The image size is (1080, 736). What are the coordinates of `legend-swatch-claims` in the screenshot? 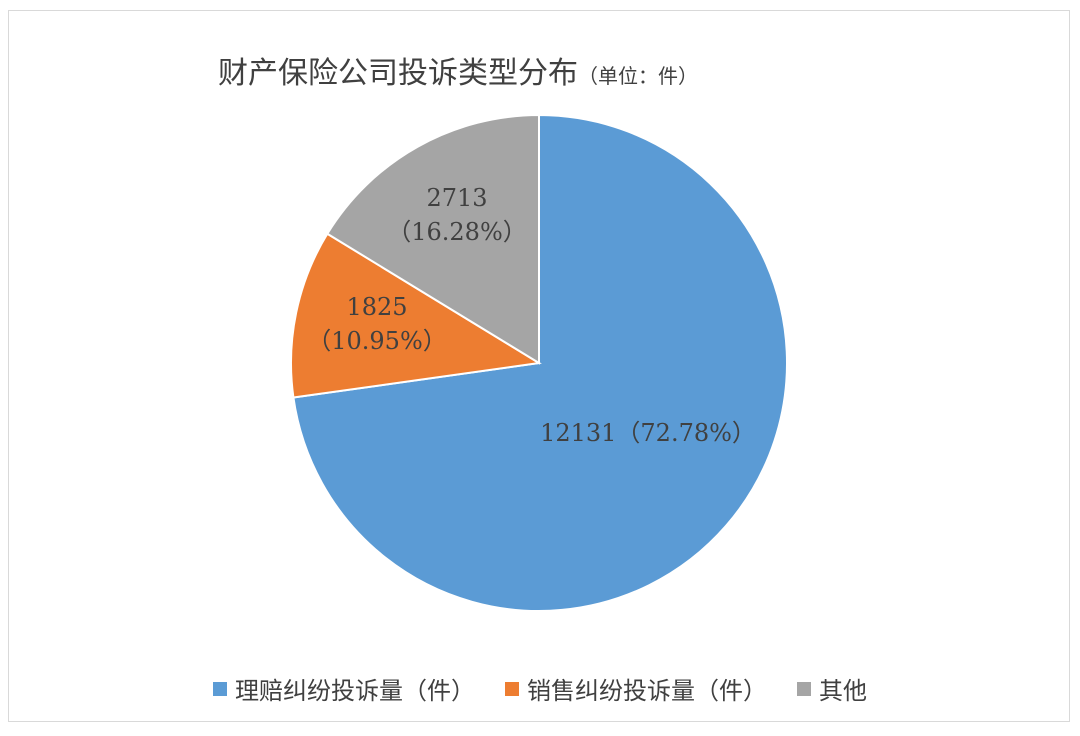 It's located at (220, 688).